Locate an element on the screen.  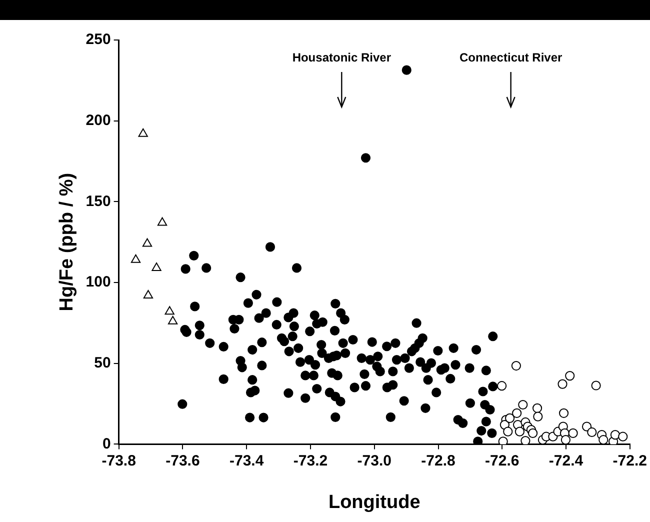
x-tick-label: -73.4 is located at coordinates (246, 461).